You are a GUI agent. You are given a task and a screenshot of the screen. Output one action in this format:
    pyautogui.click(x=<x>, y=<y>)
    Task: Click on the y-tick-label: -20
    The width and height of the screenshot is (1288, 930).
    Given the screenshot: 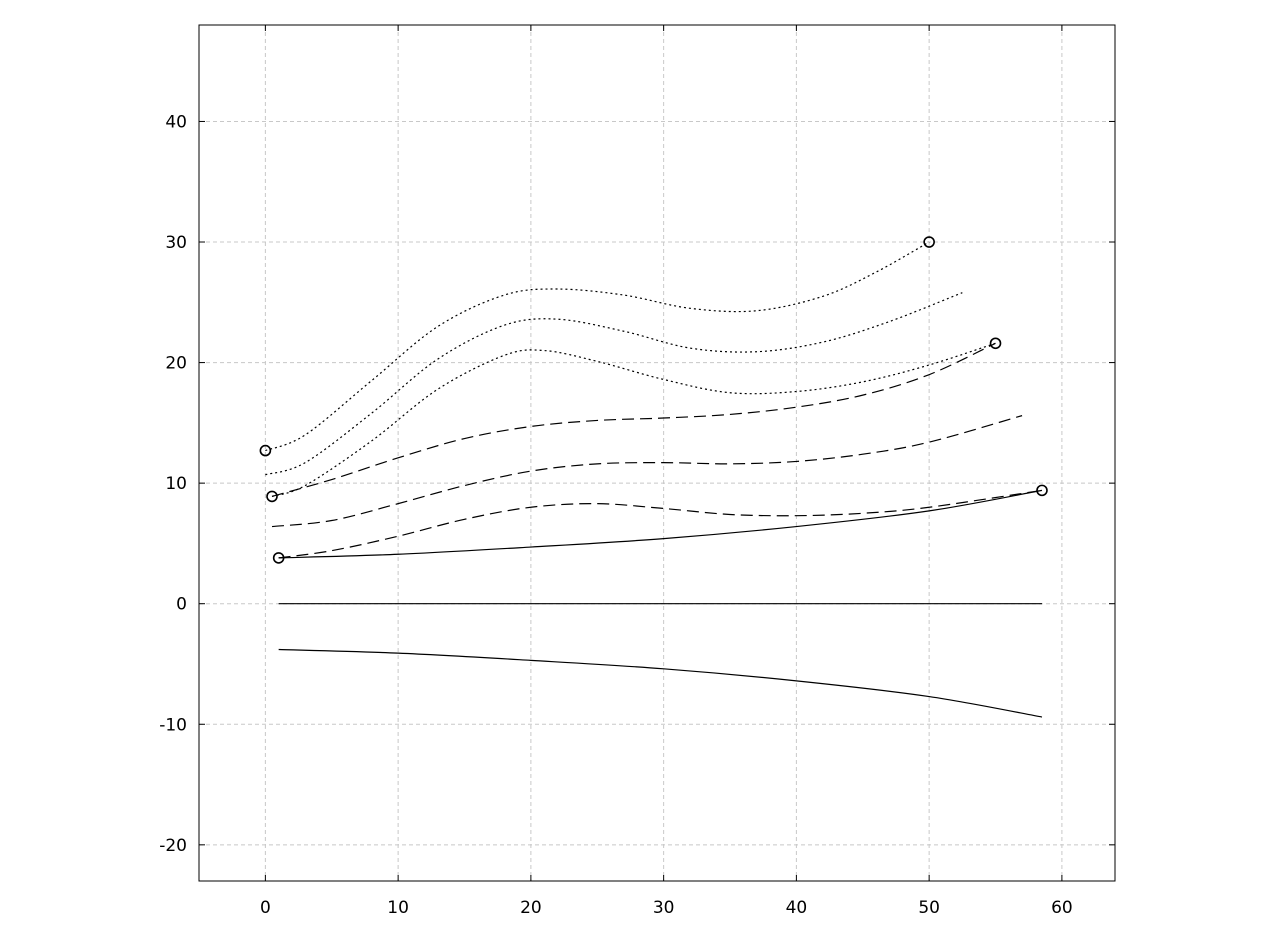 What is the action you would take?
    pyautogui.click(x=173, y=846)
    